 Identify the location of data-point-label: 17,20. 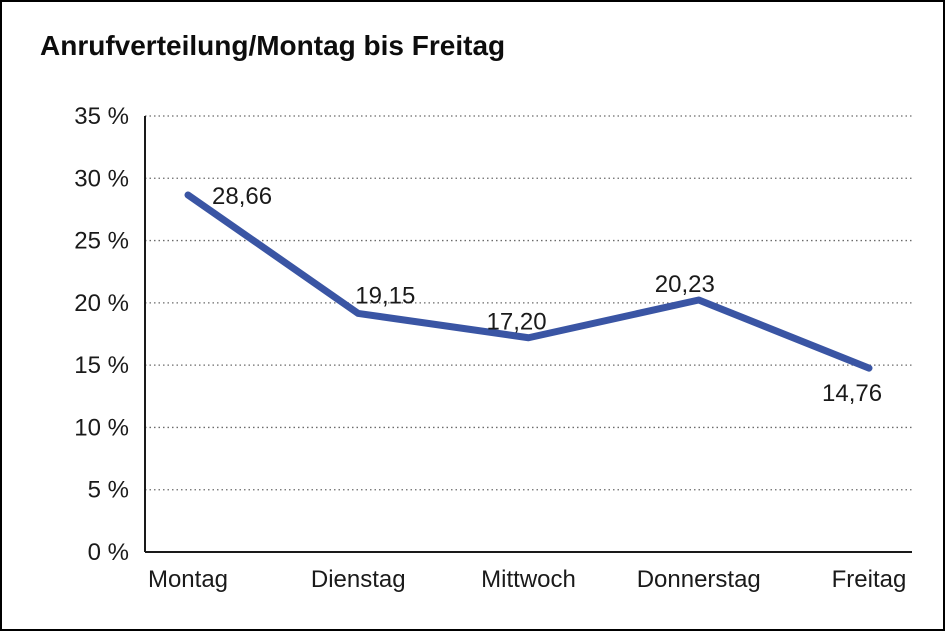
(517, 322).